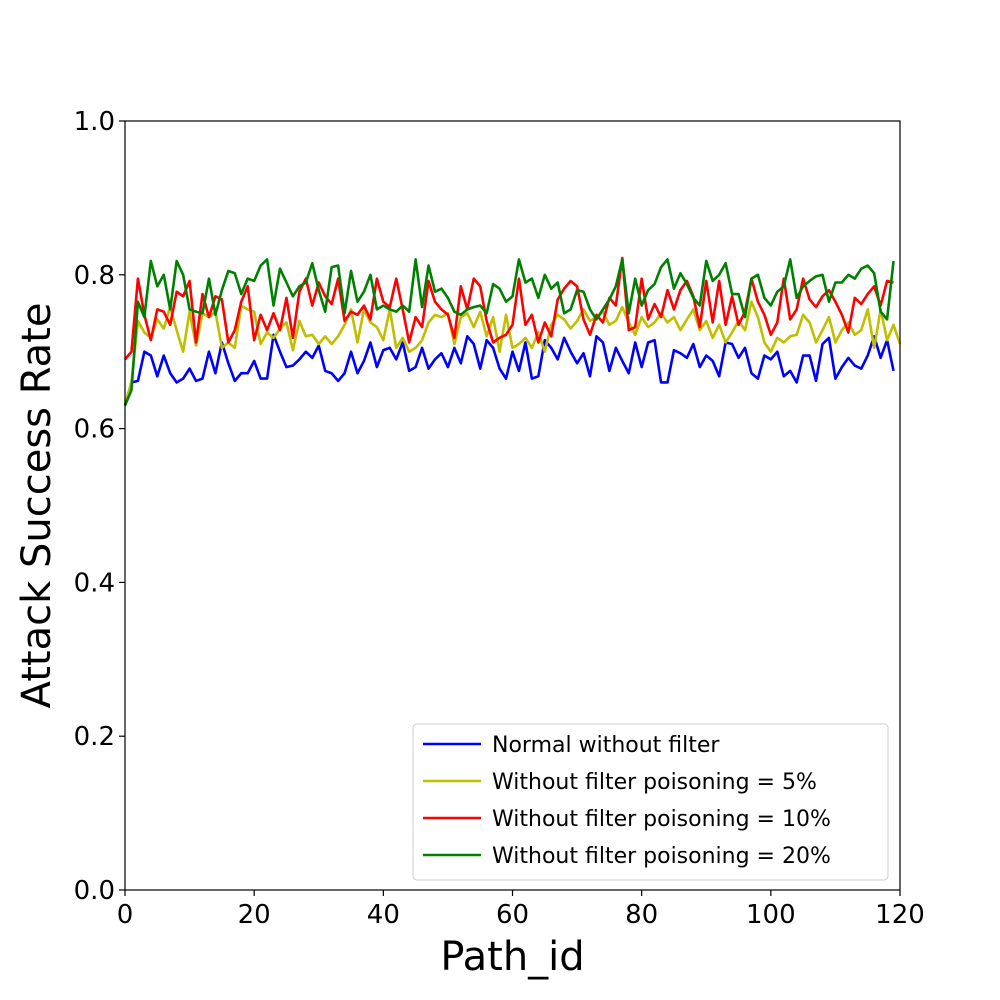 The image size is (1000, 1000). What do you see at coordinates (94, 122) in the screenshot?
I see `y-tick-label: 1.0` at bounding box center [94, 122].